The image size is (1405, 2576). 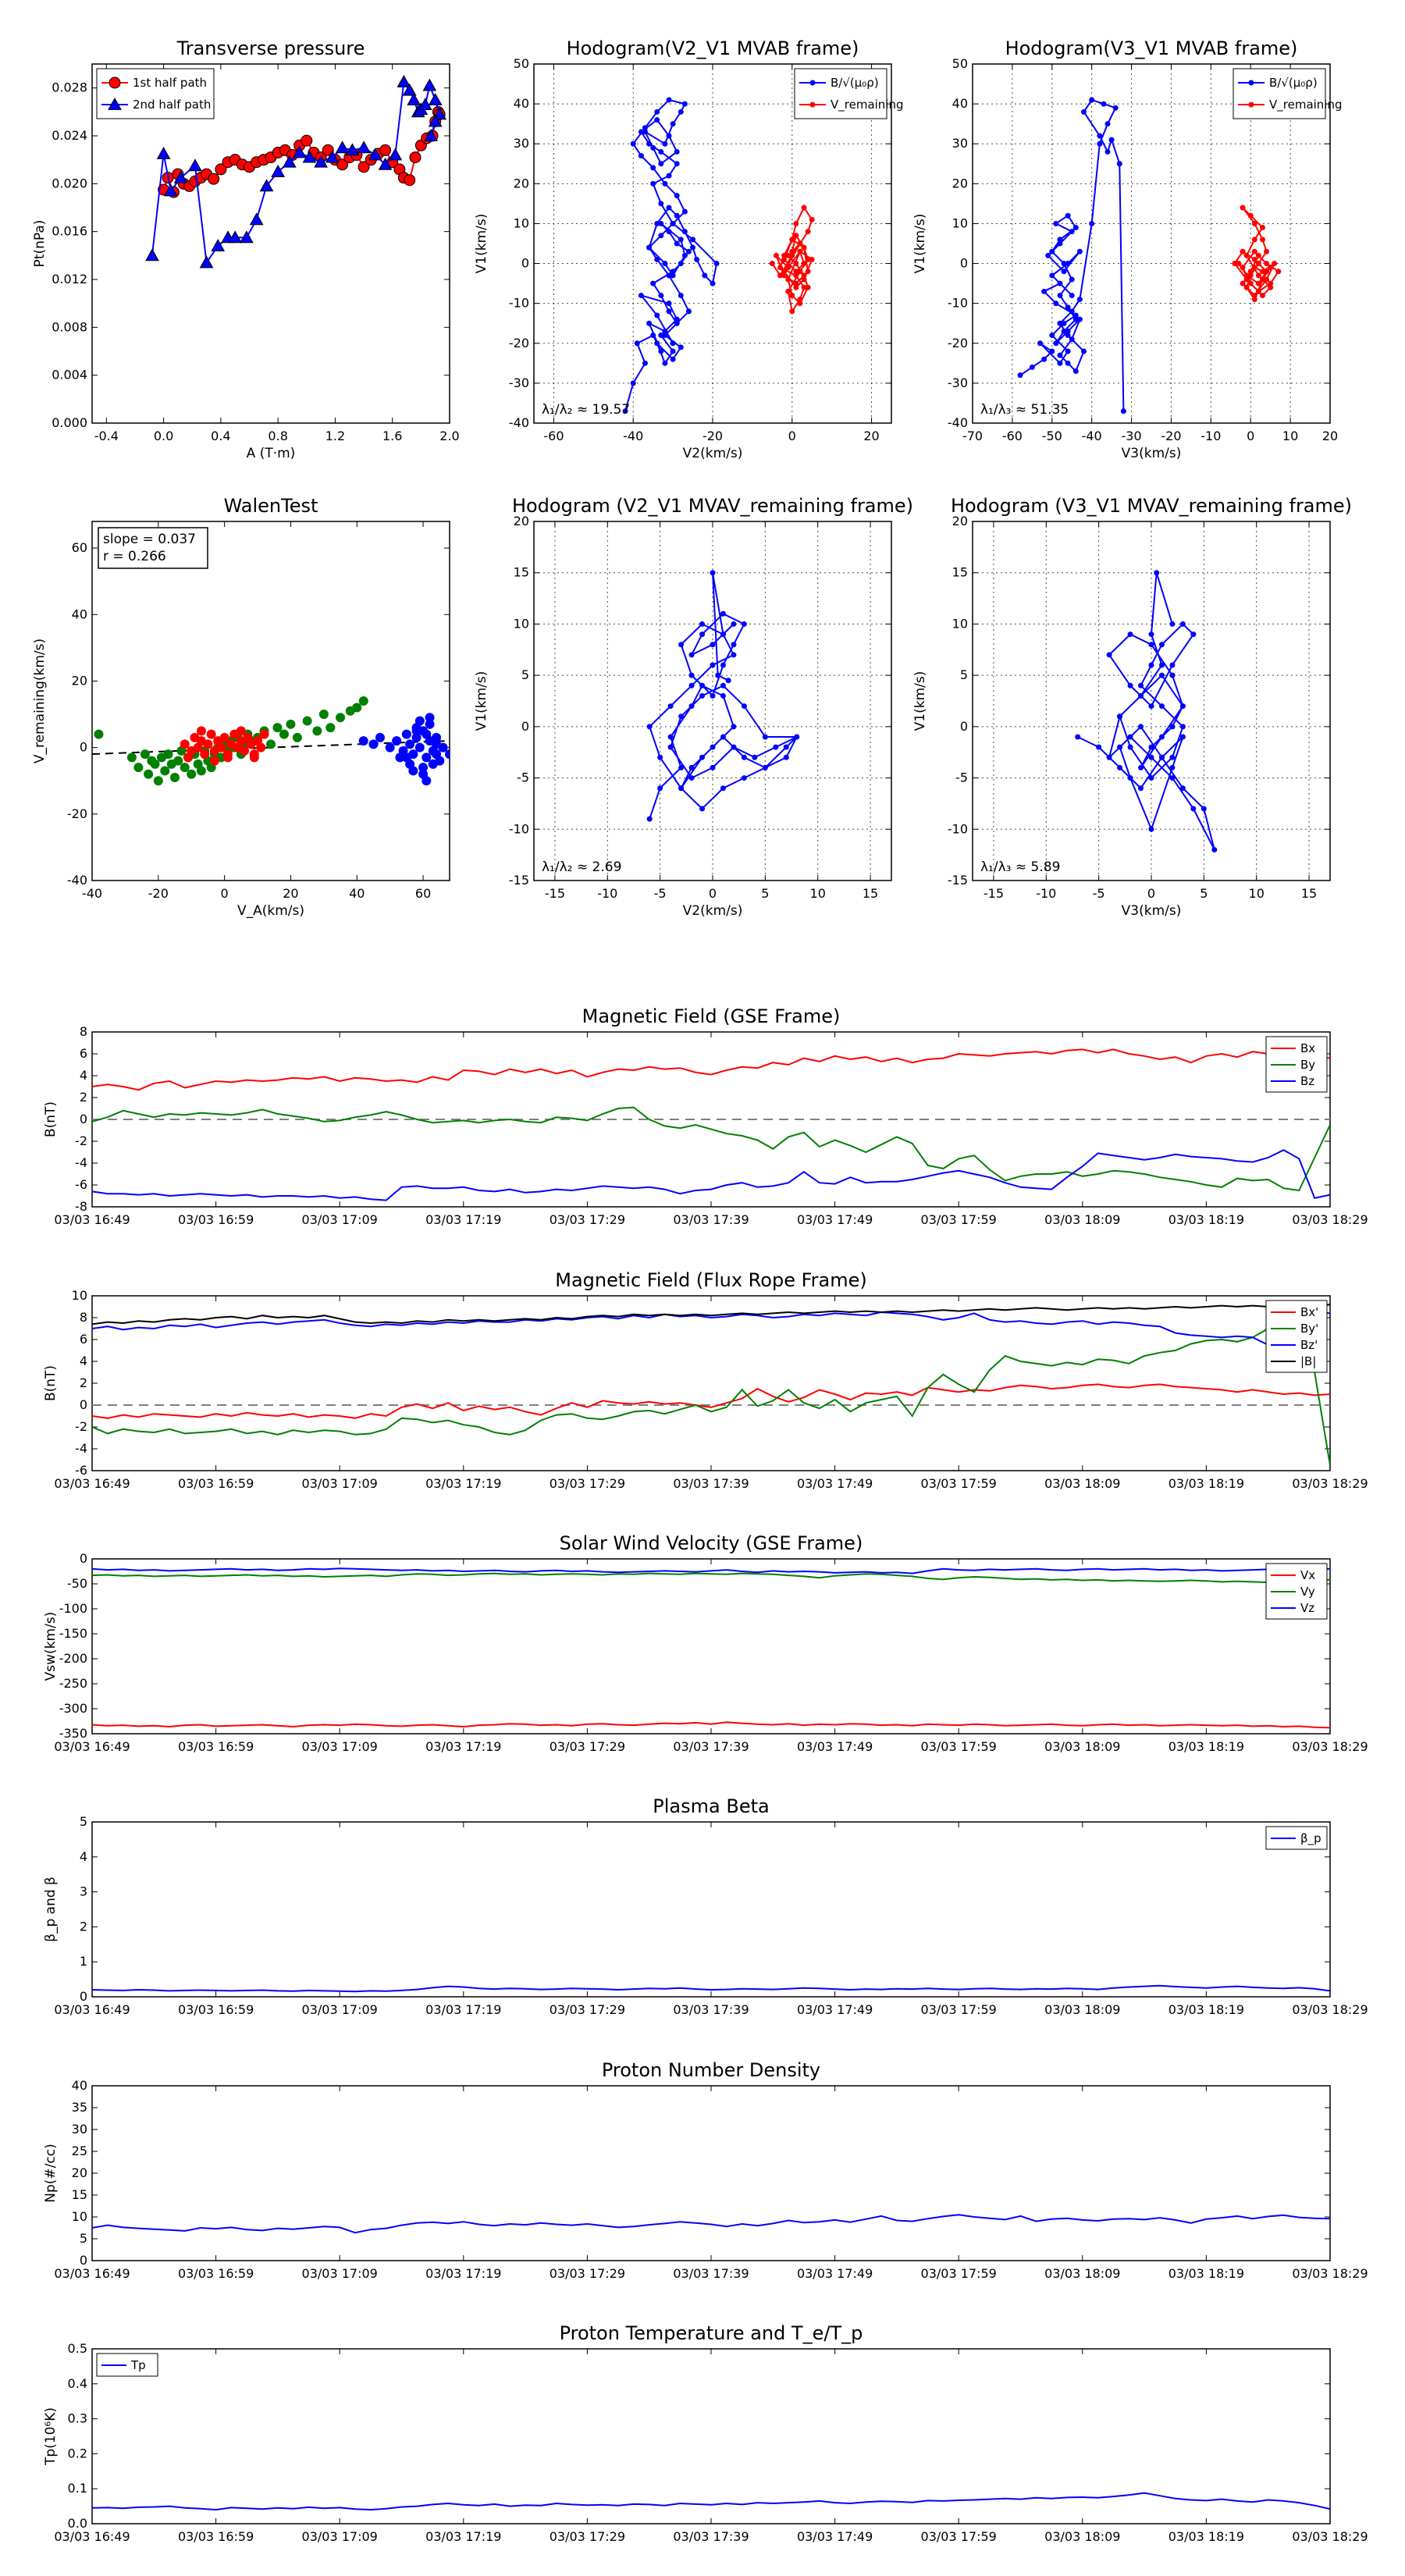 What do you see at coordinates (713, 436) in the screenshot?
I see `x-tick-label: -20` at bounding box center [713, 436].